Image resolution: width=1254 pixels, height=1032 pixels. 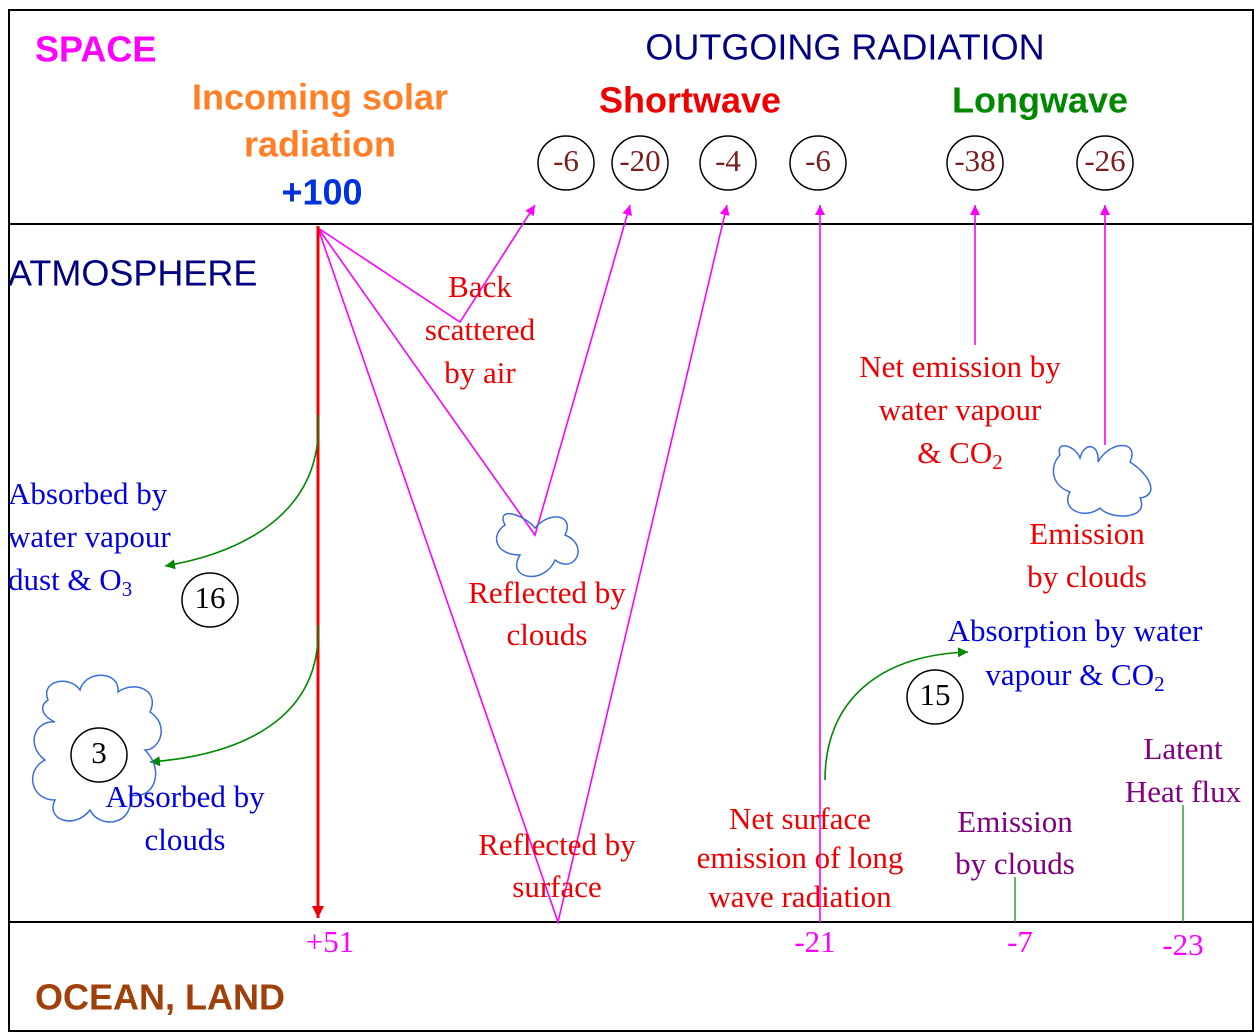 I want to click on surface-value: -7, so click(x=1020, y=941).